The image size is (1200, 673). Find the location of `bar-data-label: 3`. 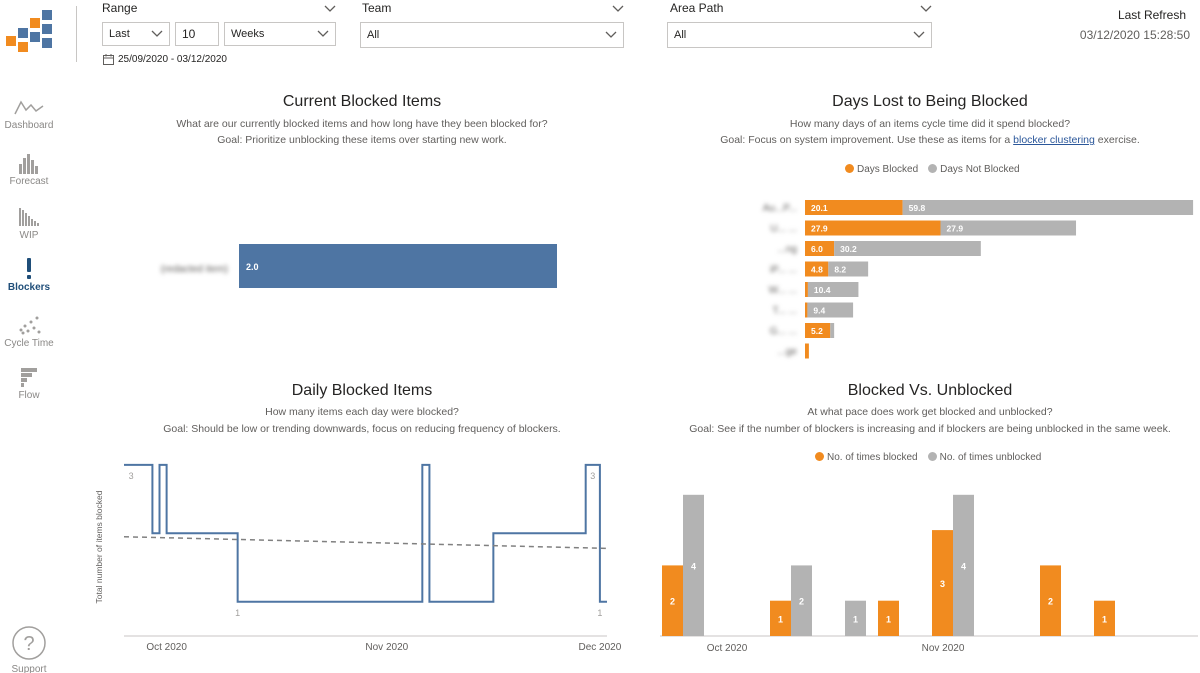

bar-data-label: 3 is located at coordinates (942, 584).